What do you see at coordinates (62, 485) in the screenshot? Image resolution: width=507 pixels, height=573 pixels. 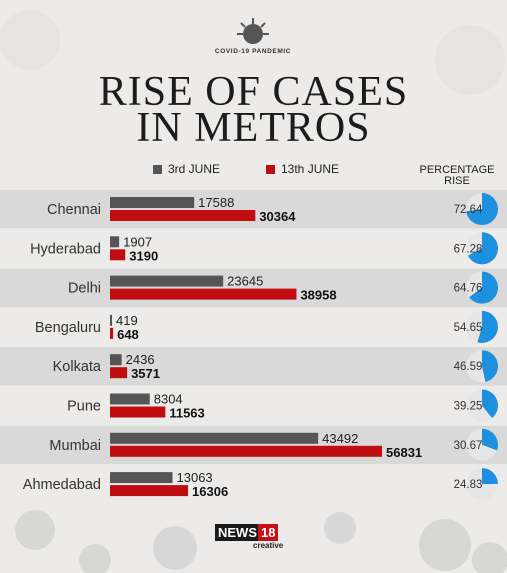 I see `category-label-7: Ahmedabad` at bounding box center [62, 485].